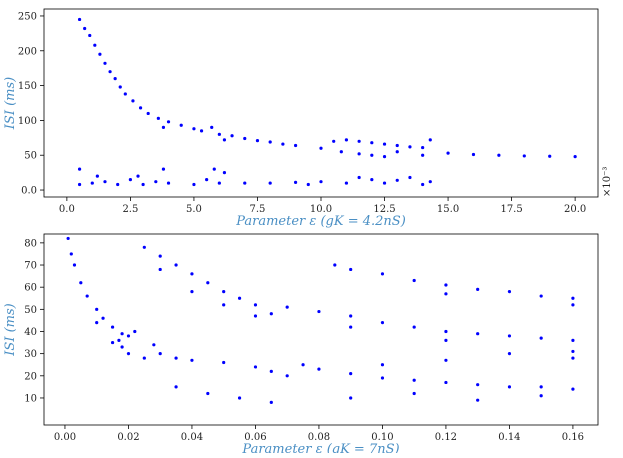 Image resolution: width=623 pixels, height=458 pixels. Describe the element at coordinates (29, 191) in the screenshot. I see `y-tick-label: 0.0` at that location.